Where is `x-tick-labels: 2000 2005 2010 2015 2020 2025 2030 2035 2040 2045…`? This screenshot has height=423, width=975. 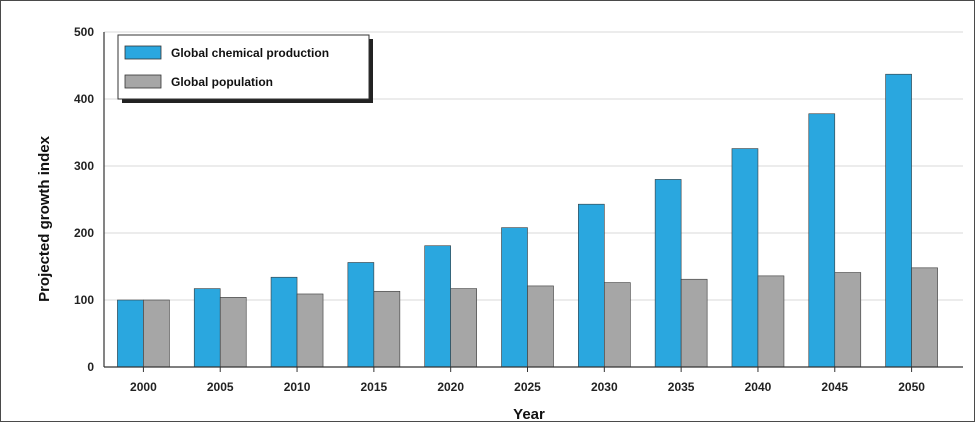 x-tick-labels: 2000 2005 2010 2015 2020 2025 2030 2035 2040 2045… is located at coordinates (527, 387).